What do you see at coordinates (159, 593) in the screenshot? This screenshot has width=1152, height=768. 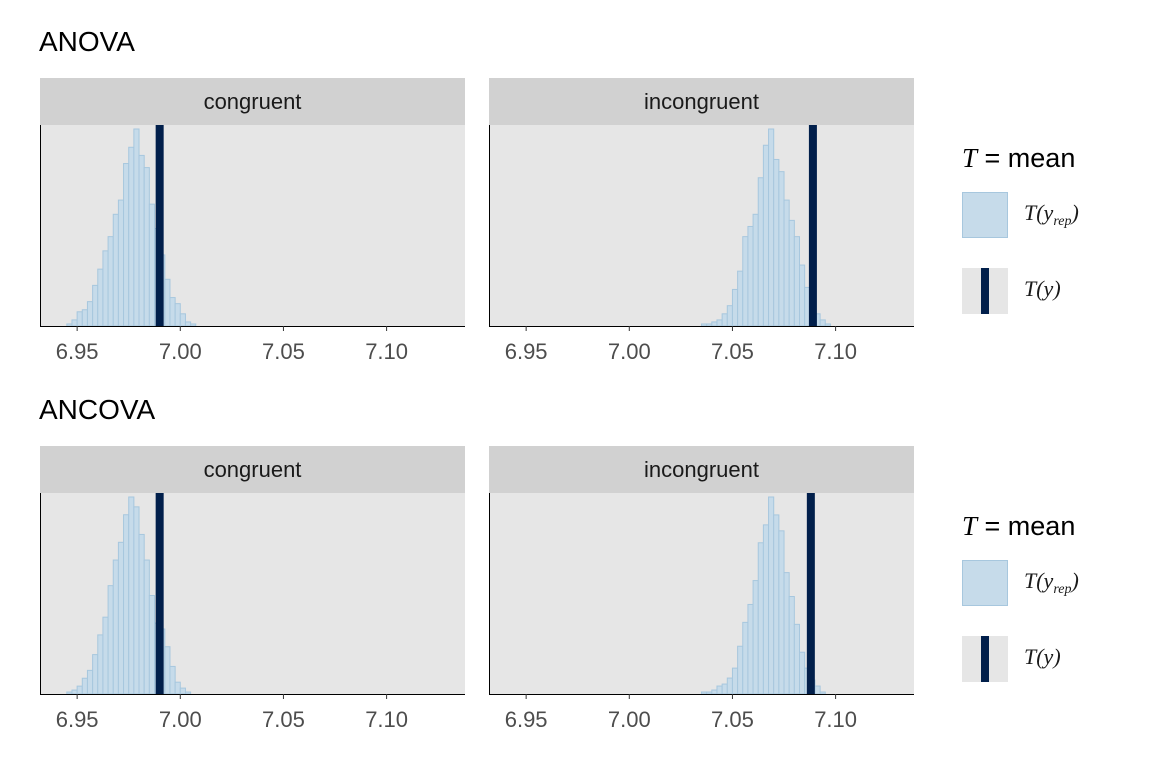 I see `observed-line` at bounding box center [159, 593].